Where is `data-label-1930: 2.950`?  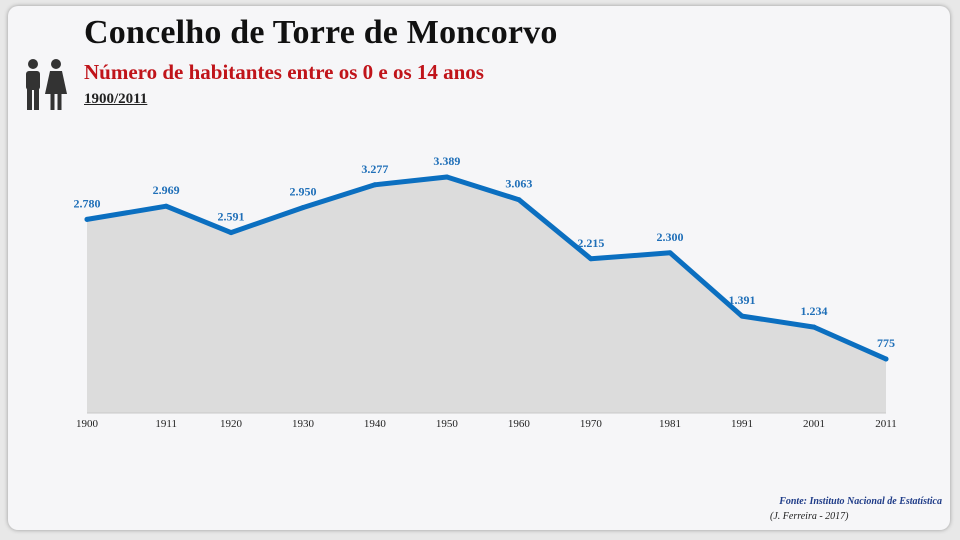 data-label-1930: 2.950 is located at coordinates (302, 192).